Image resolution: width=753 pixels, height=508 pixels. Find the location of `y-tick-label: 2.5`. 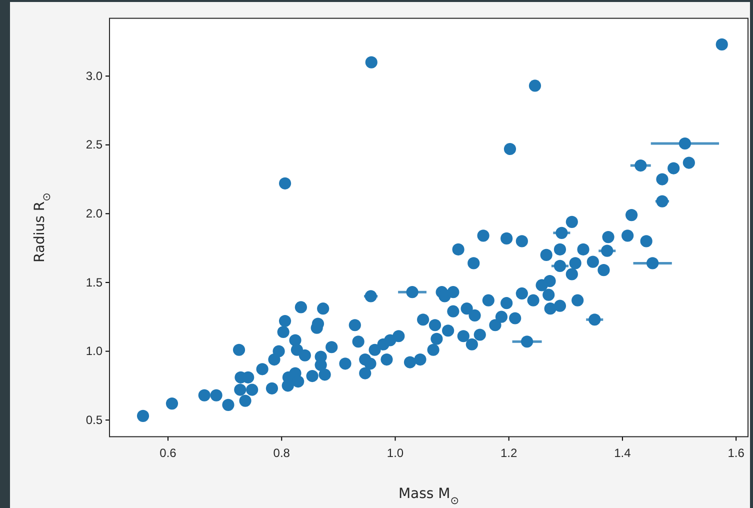

y-tick-label: 2.5 is located at coordinates (94, 145).